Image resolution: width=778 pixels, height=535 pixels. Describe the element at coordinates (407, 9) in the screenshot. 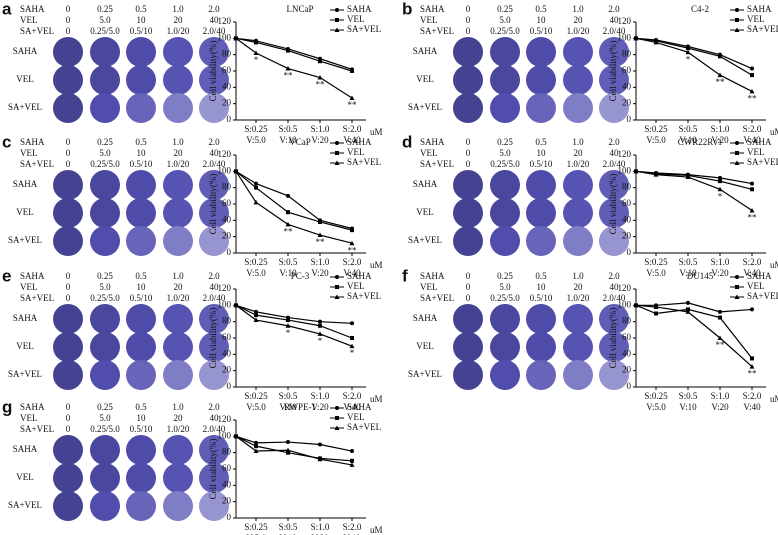

I see `panel-label: b` at that location.